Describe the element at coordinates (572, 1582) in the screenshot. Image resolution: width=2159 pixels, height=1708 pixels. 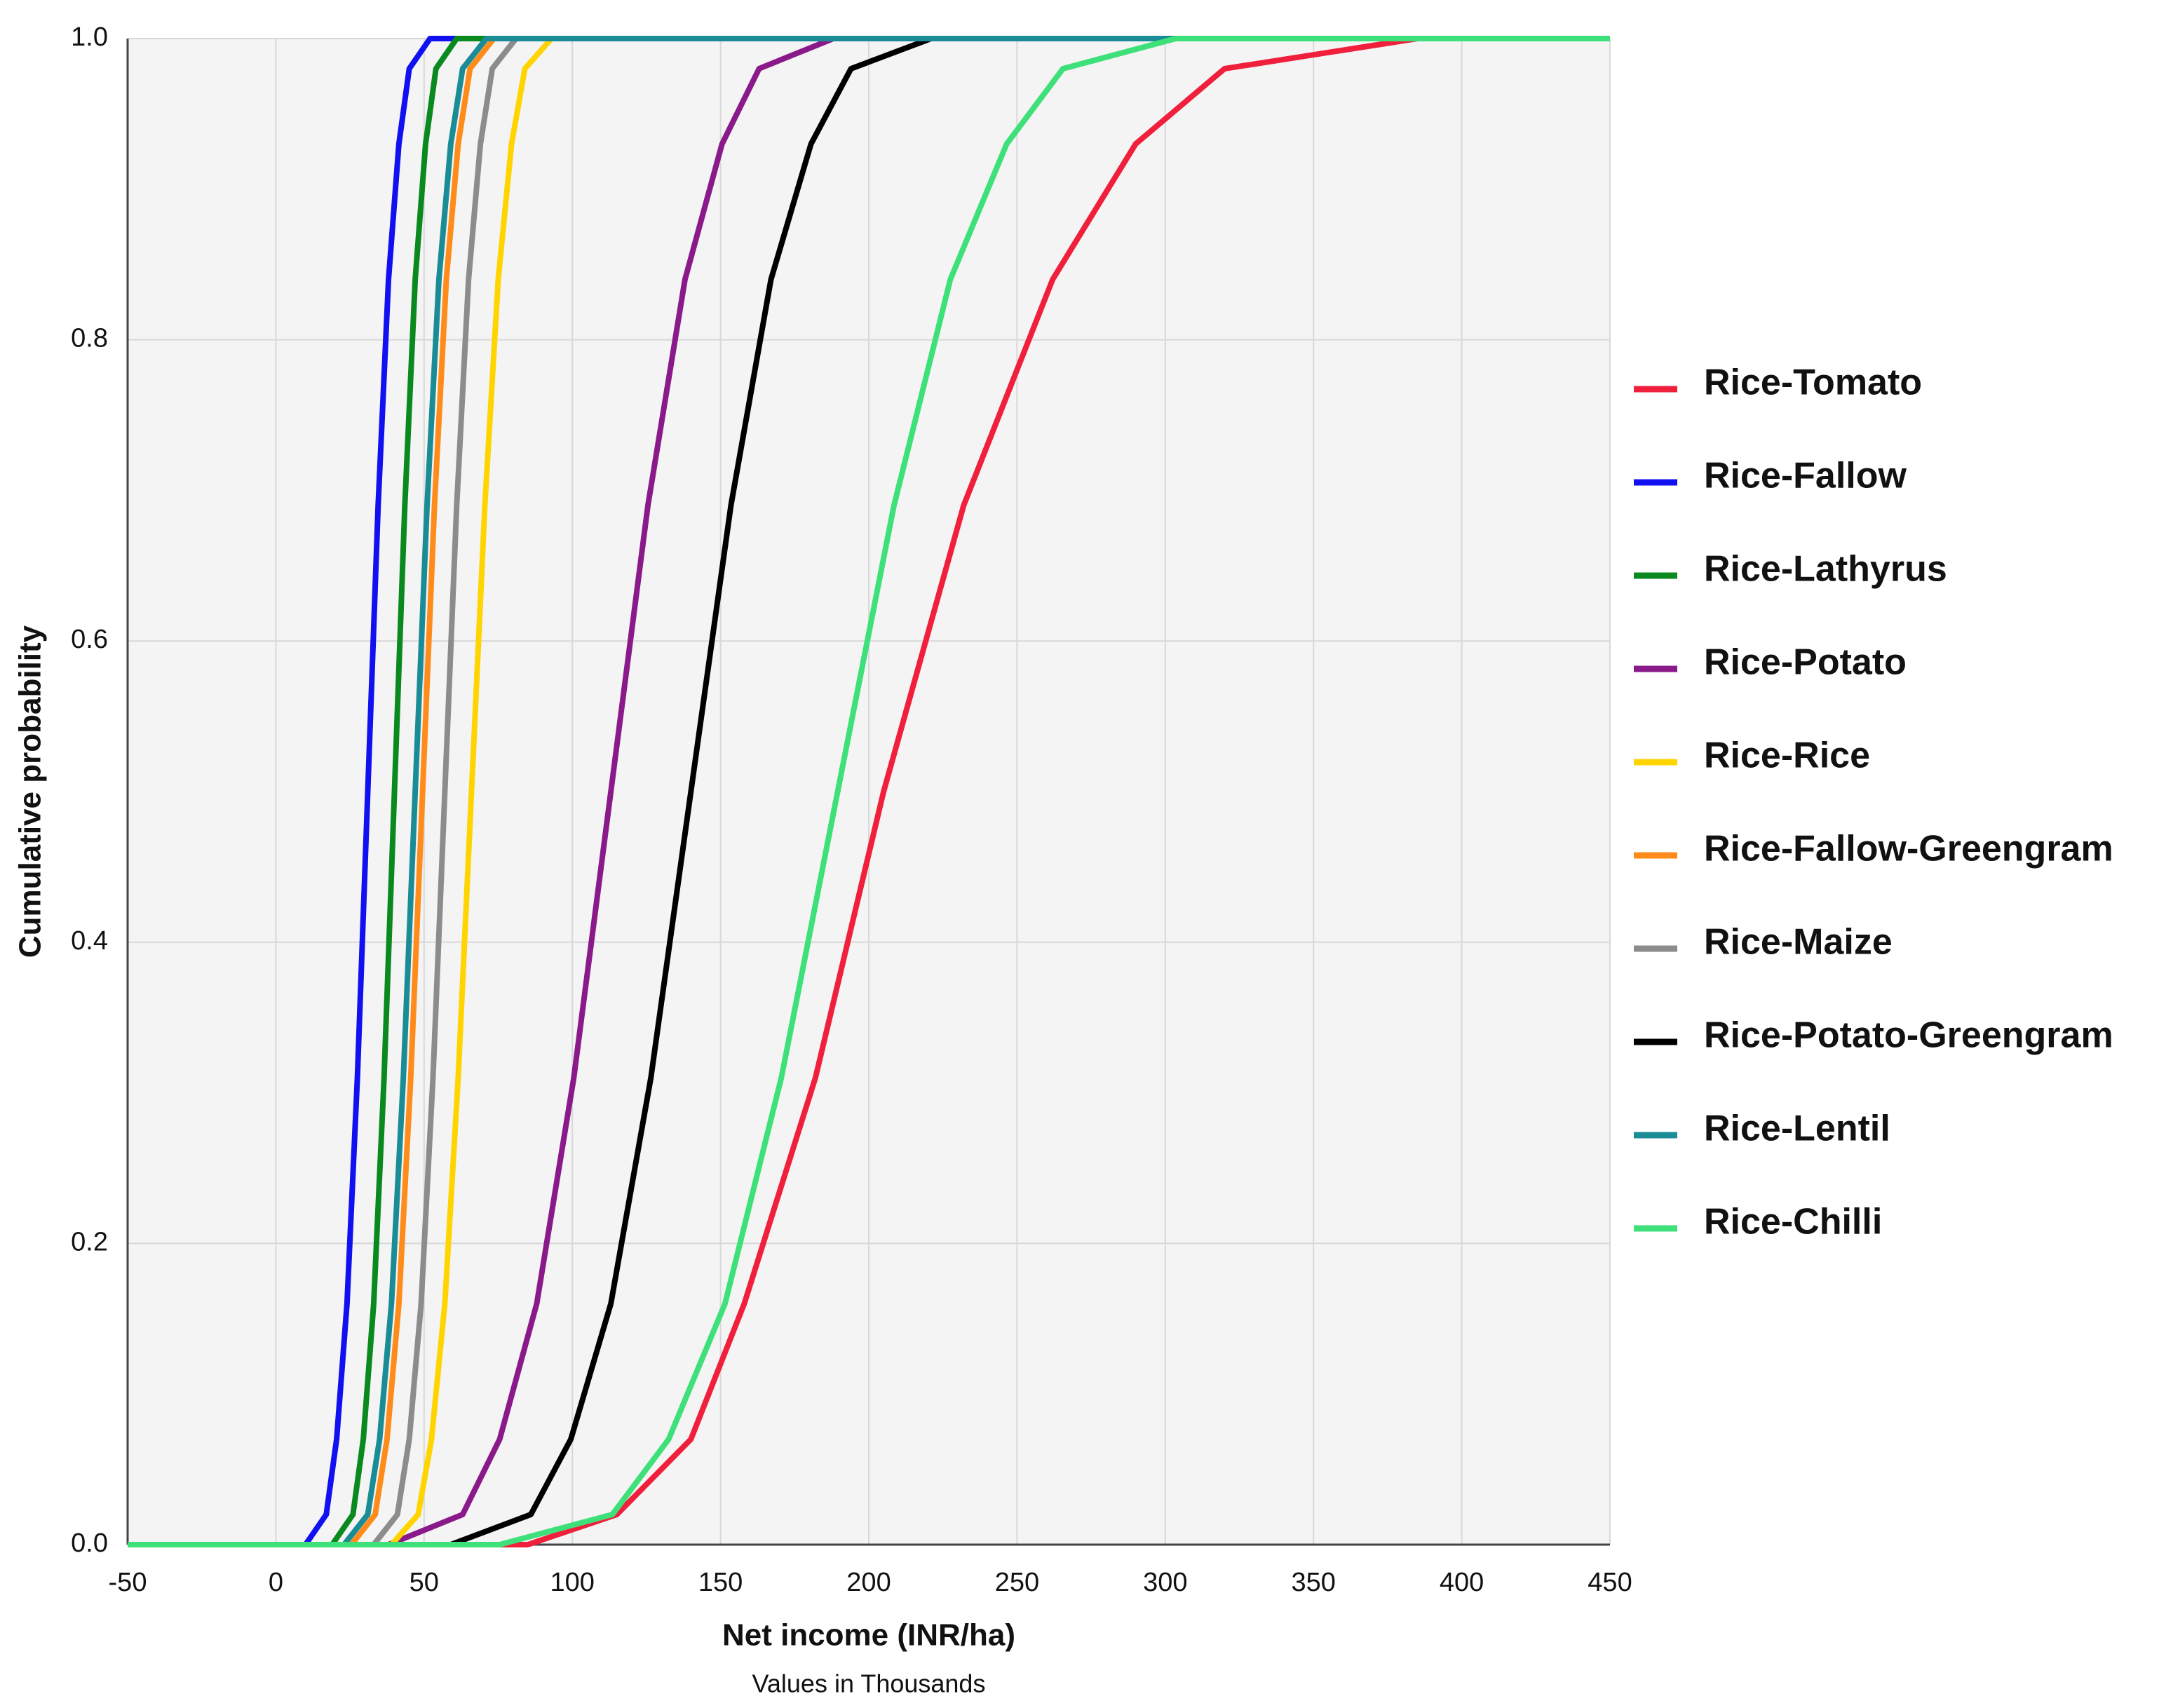
I see `x-tick-label: 100` at that location.